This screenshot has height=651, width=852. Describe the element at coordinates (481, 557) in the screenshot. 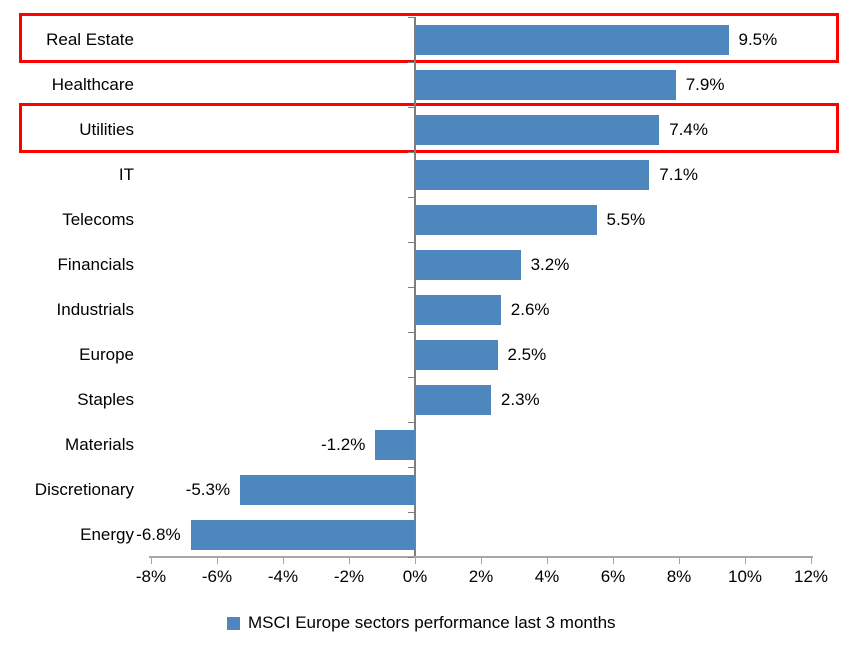

I see `x-axis-line` at that location.